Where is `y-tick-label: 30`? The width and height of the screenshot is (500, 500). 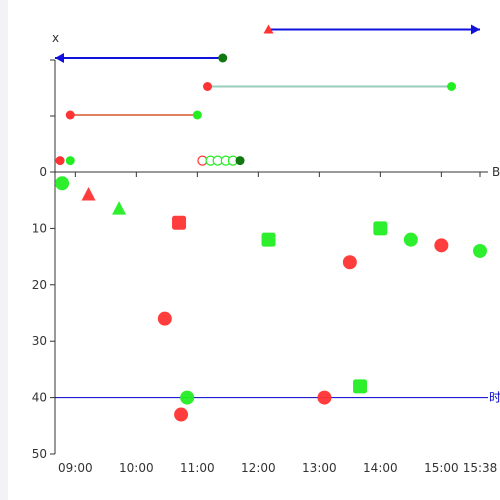 y-tick-label: 30 is located at coordinates (39, 341).